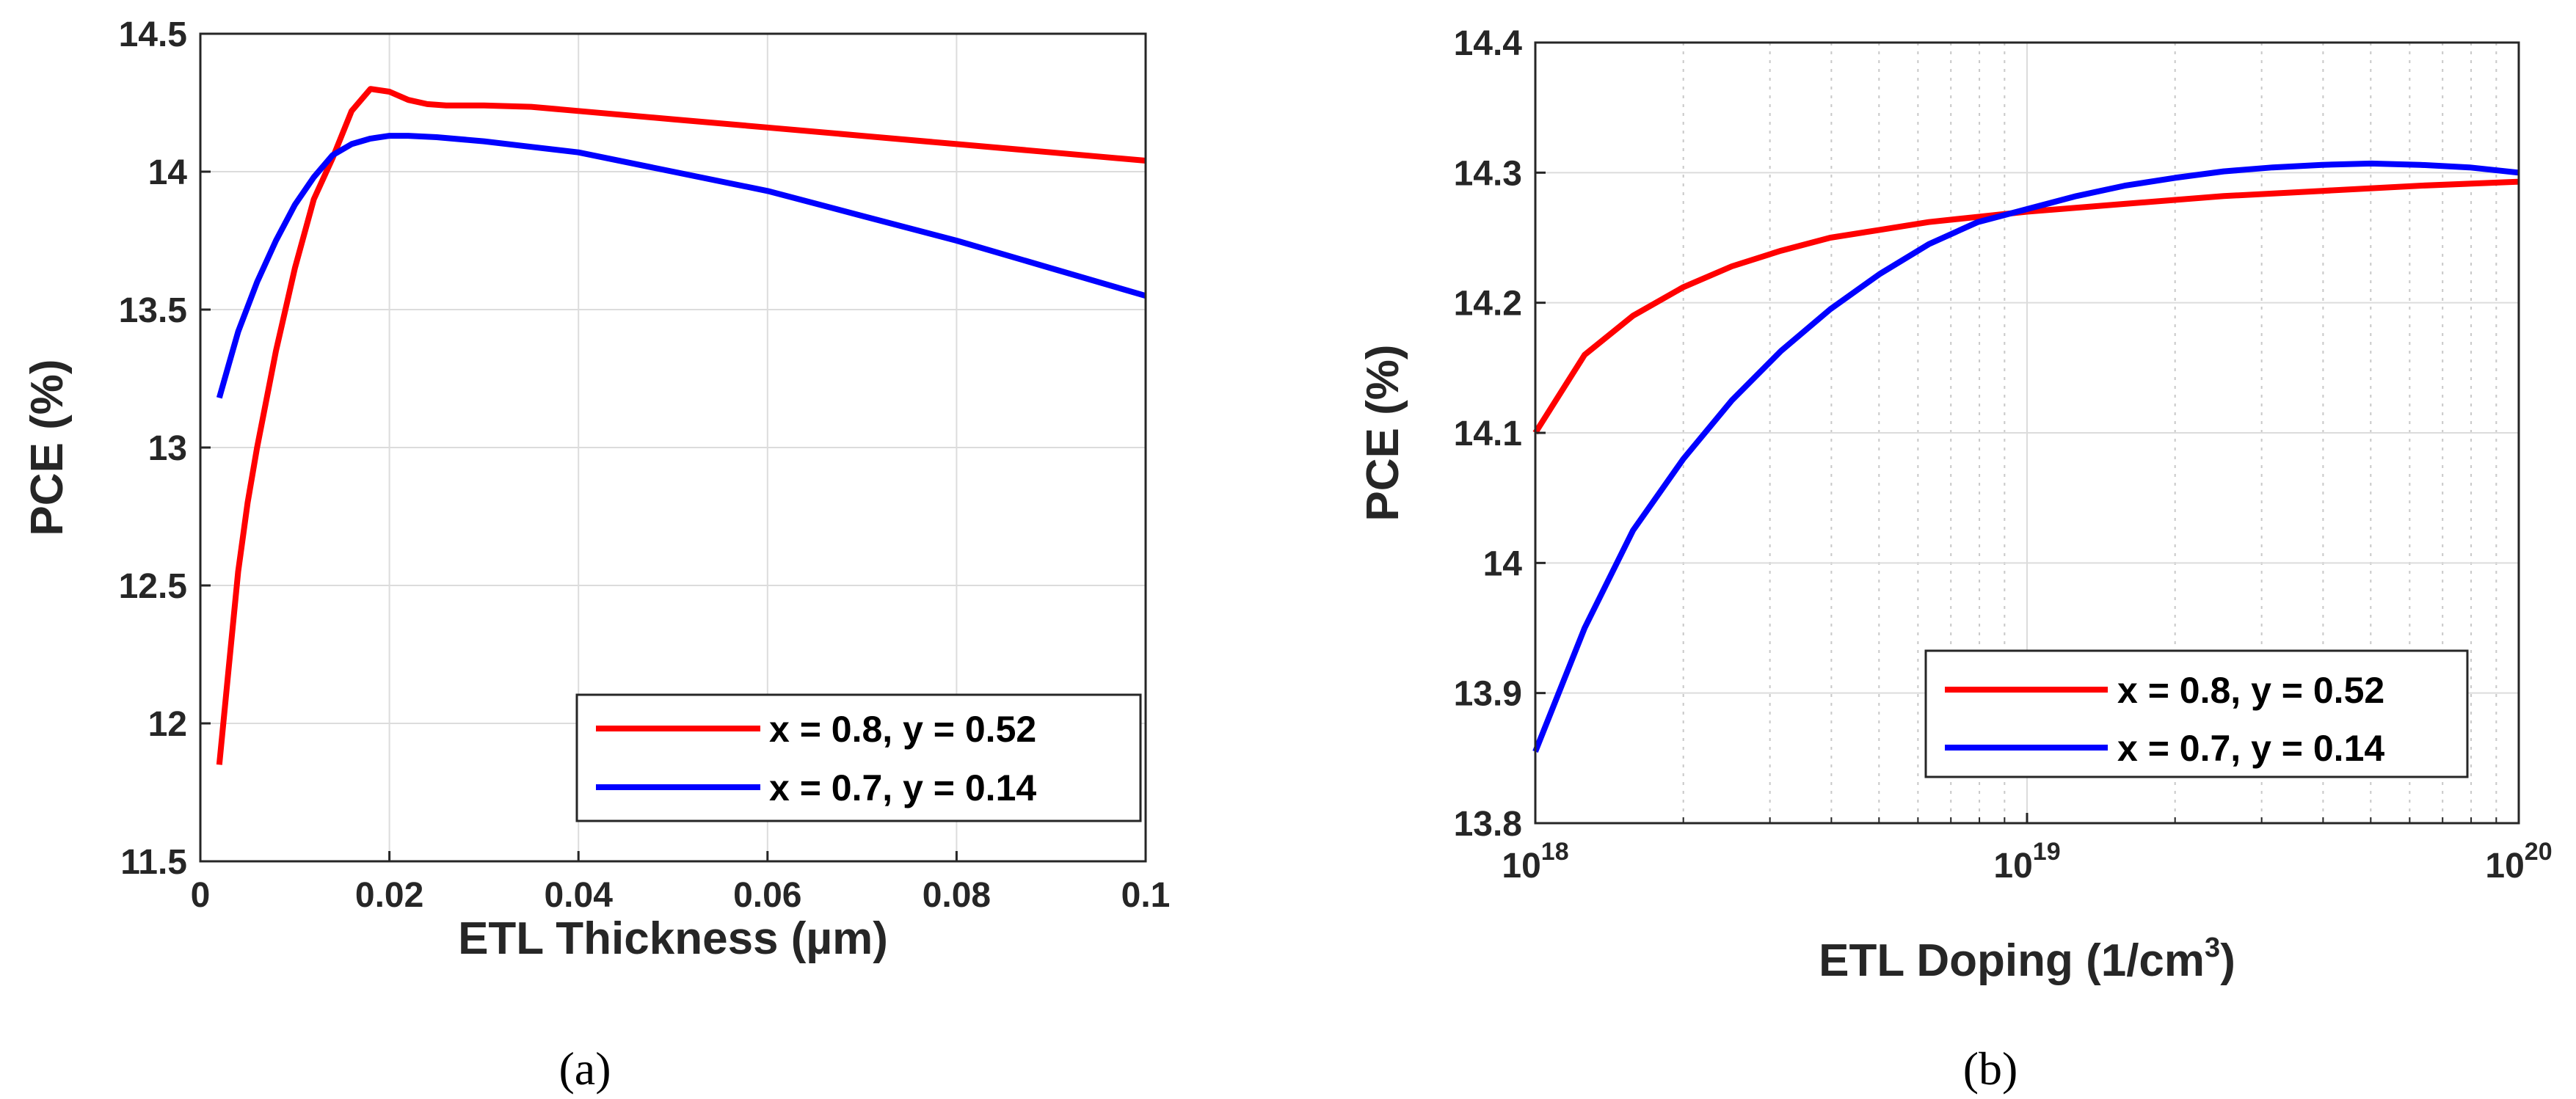 The height and width of the screenshot is (1099, 2576). I want to click on legend-label-b-0: x = 0.8, y = 0.52, so click(2250, 690).